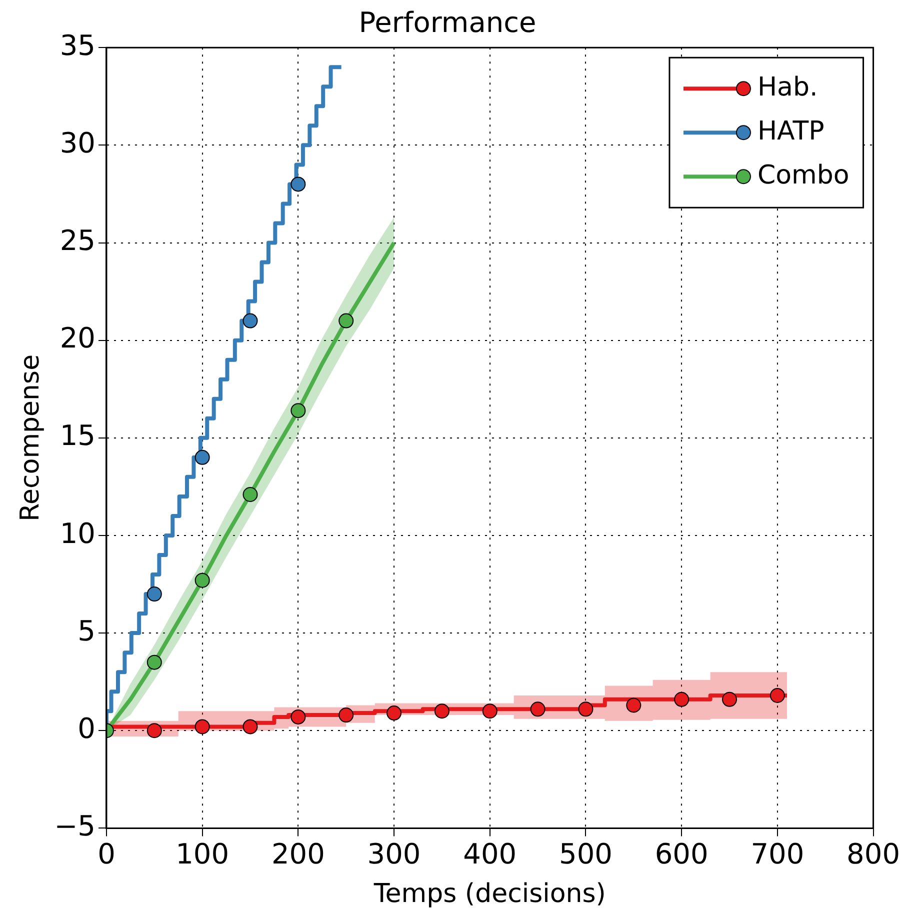  What do you see at coordinates (78, 533) in the screenshot?
I see `y-tick-label: 10` at bounding box center [78, 533].